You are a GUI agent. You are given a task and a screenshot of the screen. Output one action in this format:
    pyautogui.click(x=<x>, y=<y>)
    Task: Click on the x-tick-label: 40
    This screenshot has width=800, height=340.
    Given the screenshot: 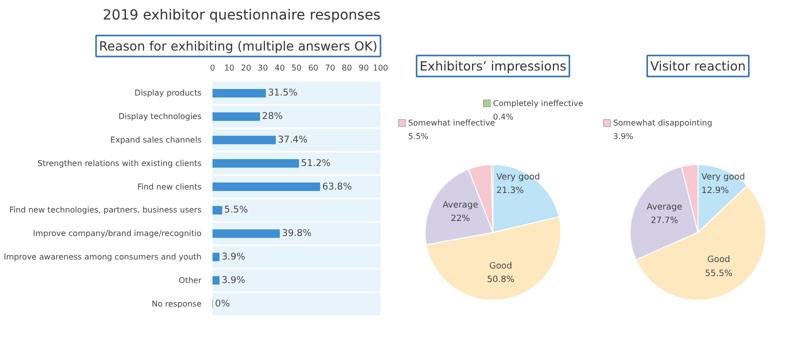 What is the action you would take?
    pyautogui.click(x=279, y=68)
    